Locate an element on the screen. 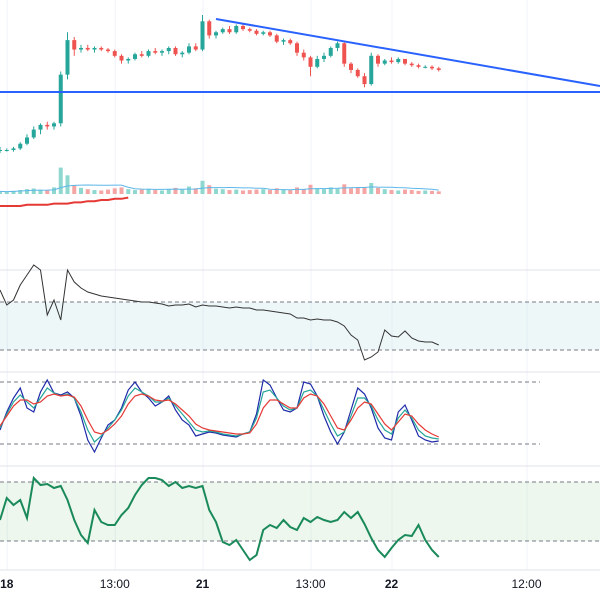 This screenshot has width=600, height=600. volume-ma-line is located at coordinates (219, 188).